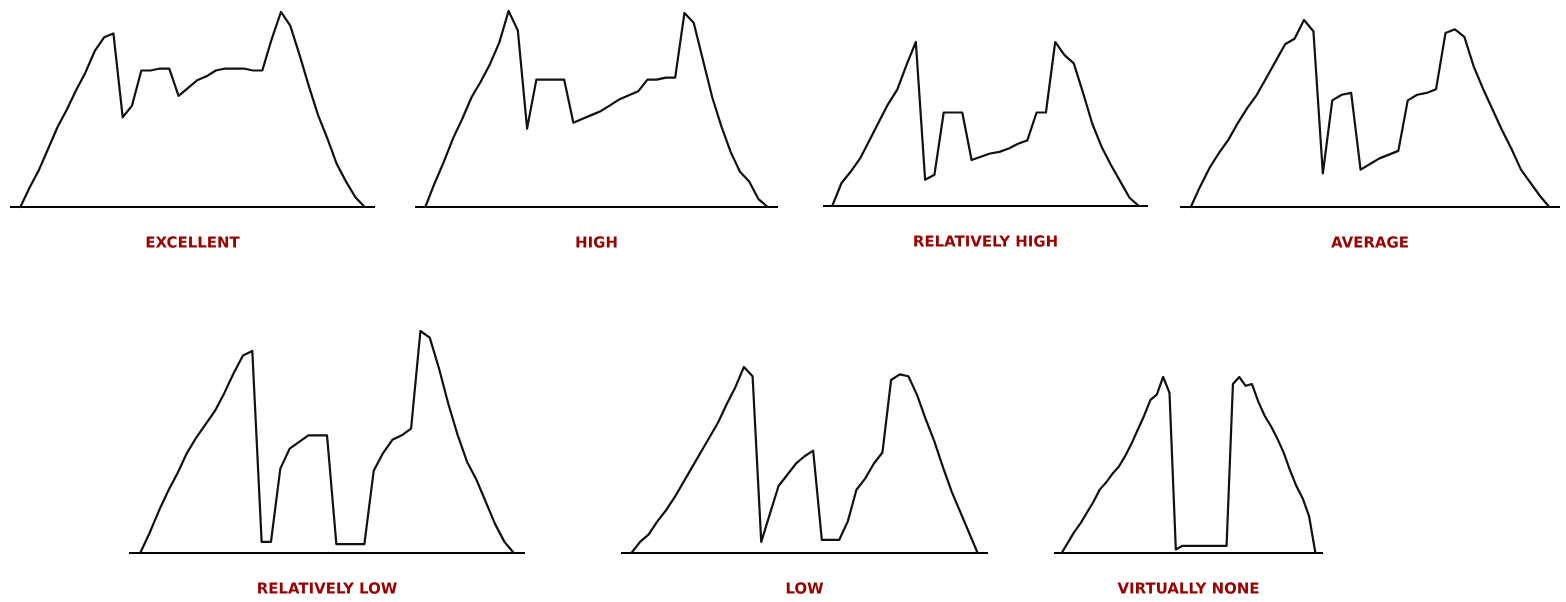  Describe the element at coordinates (805, 588) in the screenshot. I see `text: LOW` at that location.